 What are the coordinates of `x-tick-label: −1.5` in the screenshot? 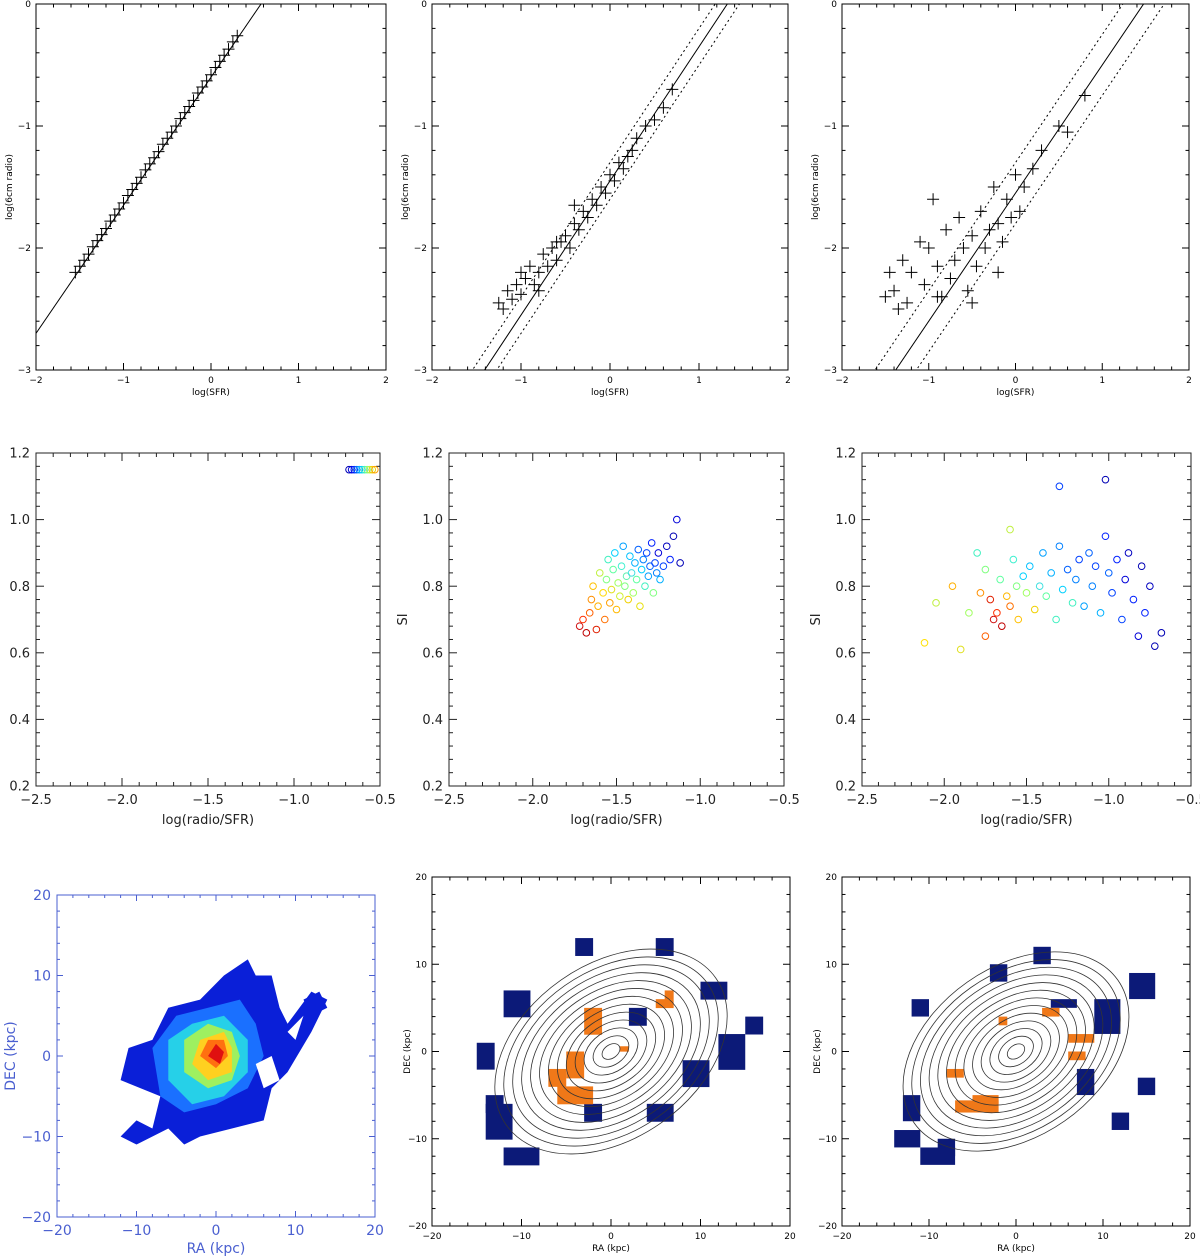 It's located at (617, 800).